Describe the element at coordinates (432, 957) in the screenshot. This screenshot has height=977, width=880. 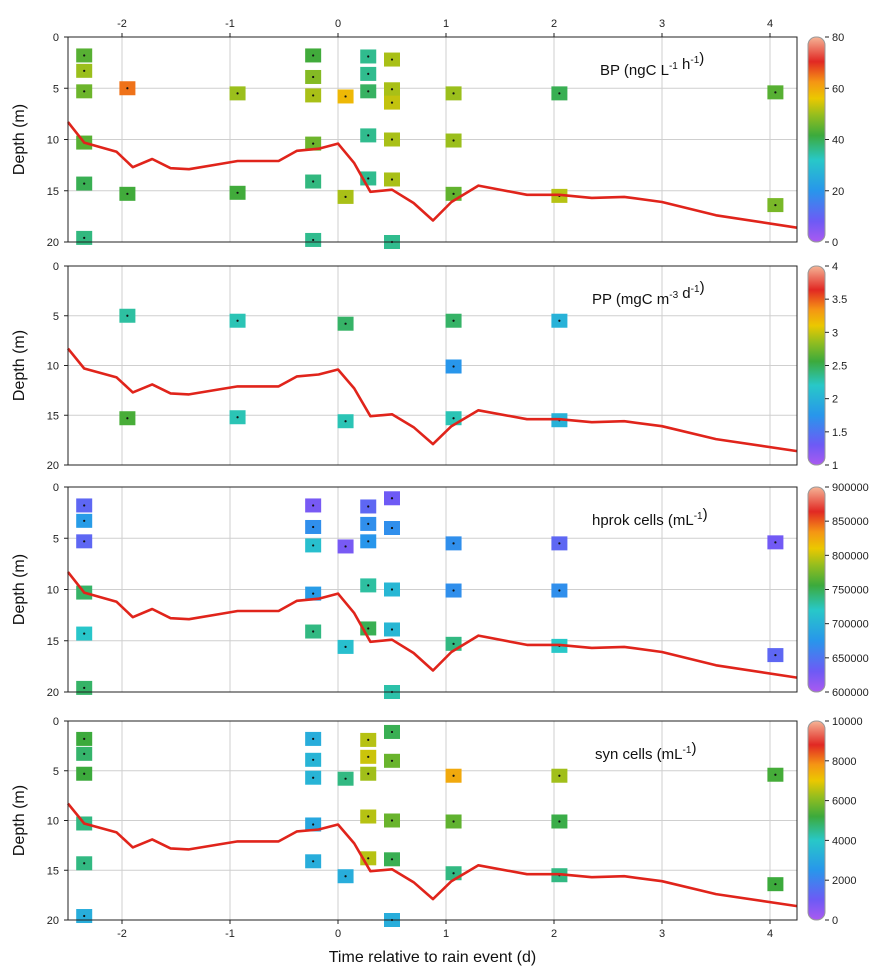
I see `x-axis-label: Time relative to rain event (d)` at that location.